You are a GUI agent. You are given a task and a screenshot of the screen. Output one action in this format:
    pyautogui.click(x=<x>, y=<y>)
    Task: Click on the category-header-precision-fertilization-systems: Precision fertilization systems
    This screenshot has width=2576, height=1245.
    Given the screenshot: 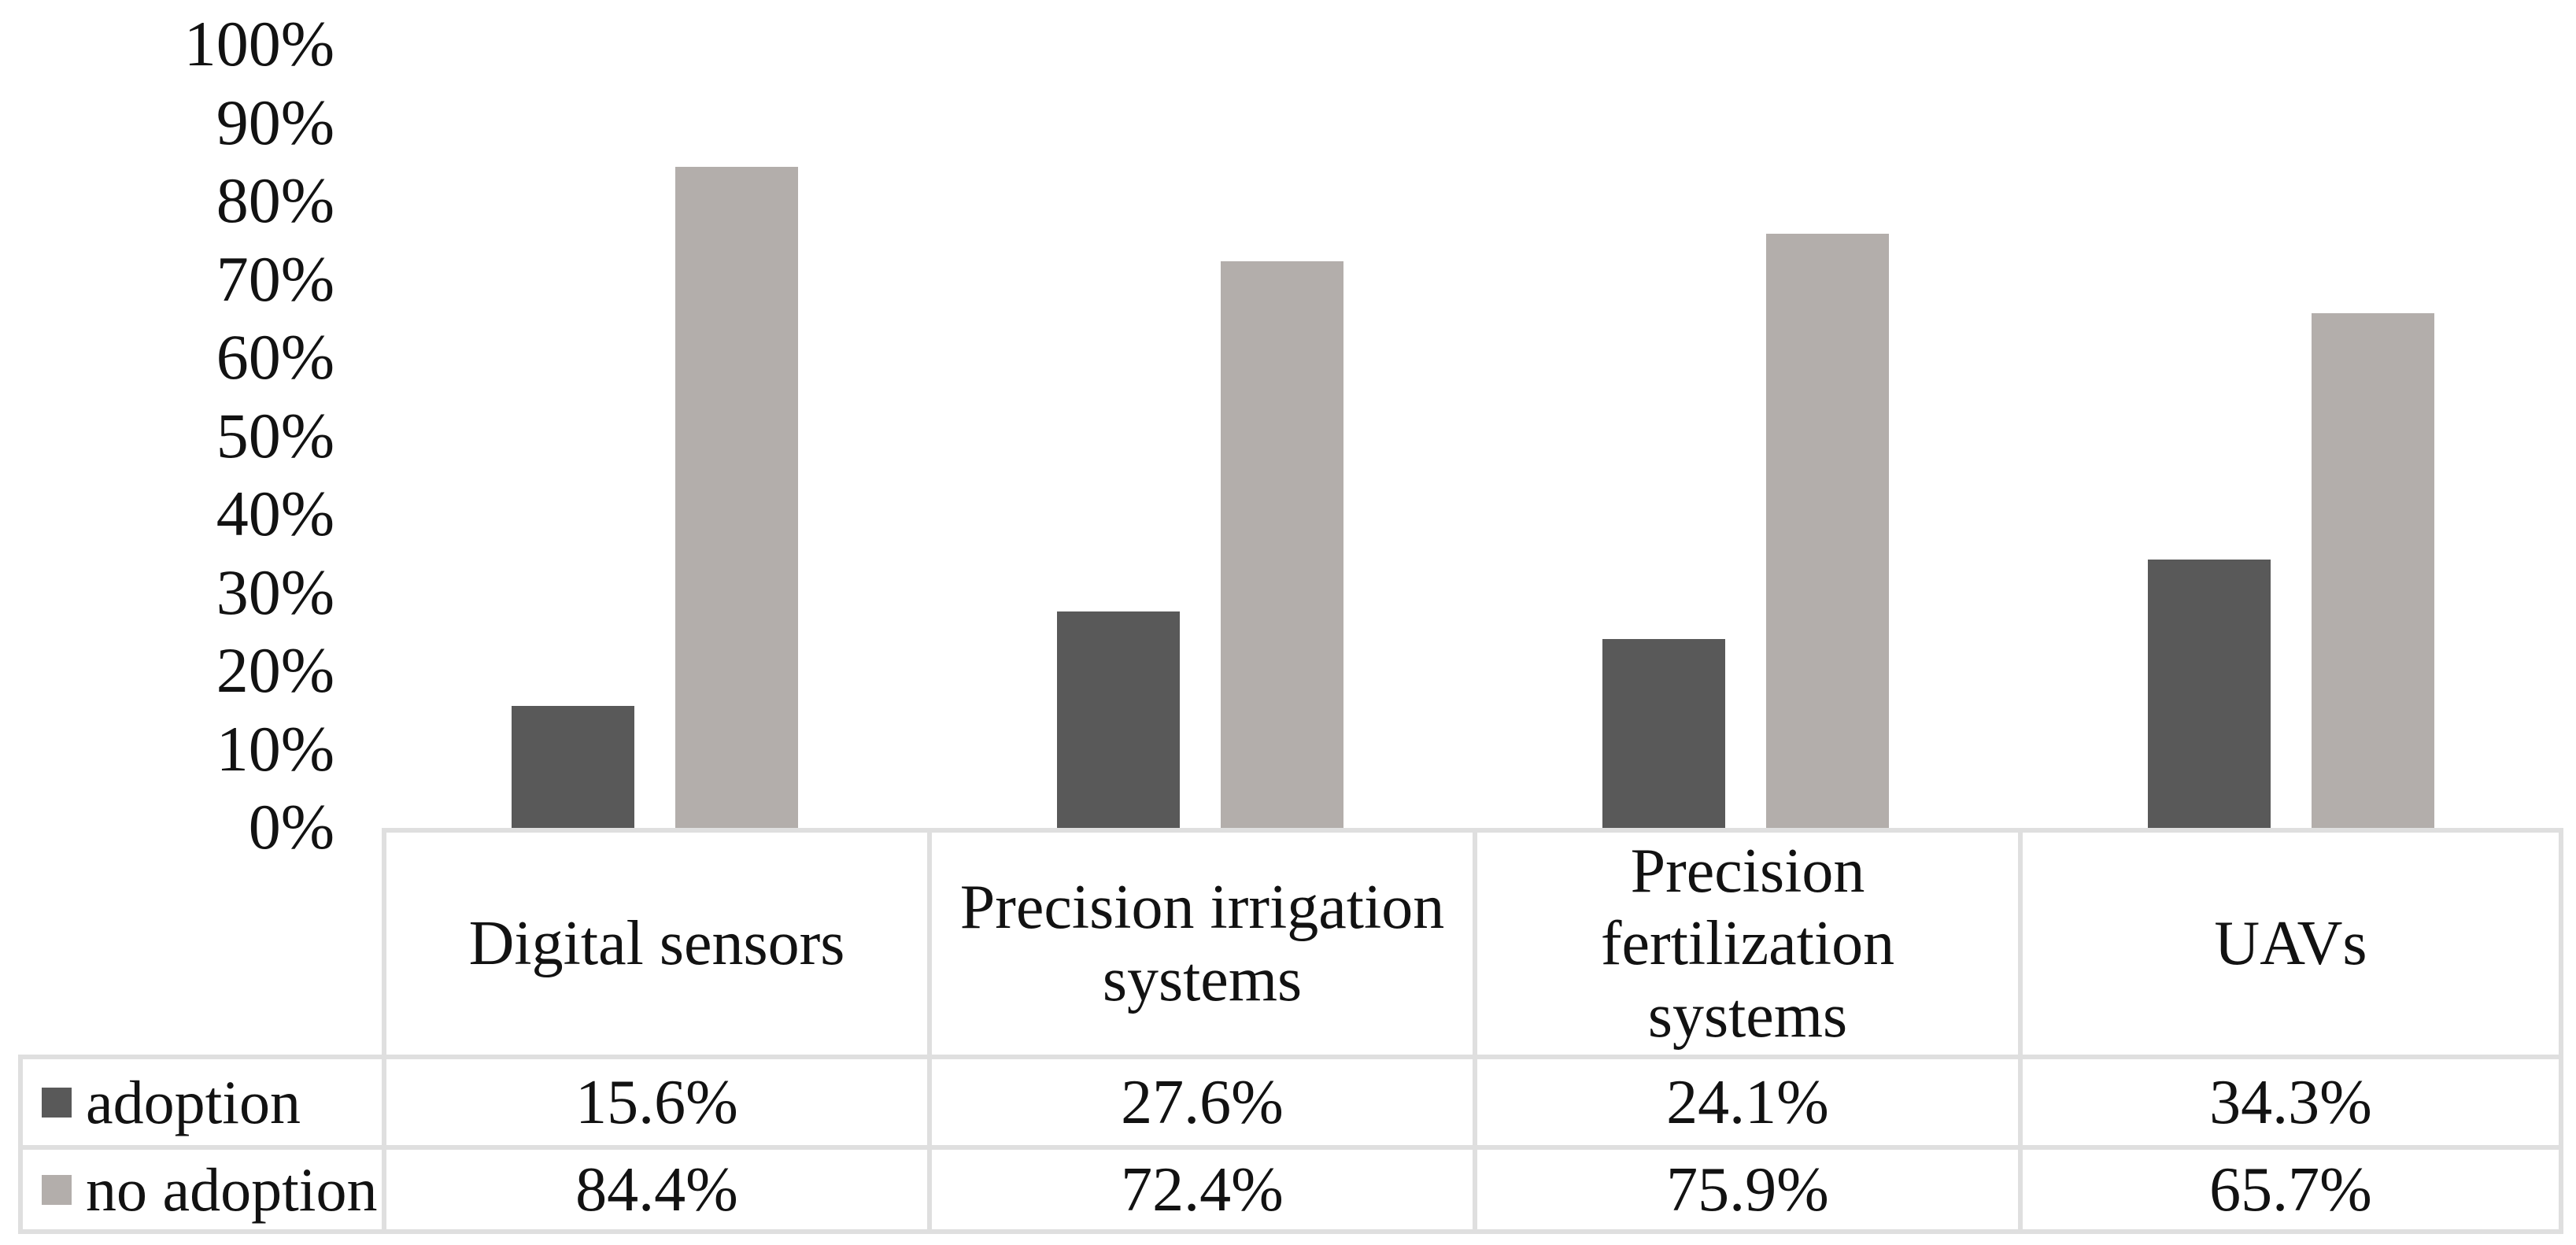 What is the action you would take?
    pyautogui.click(x=1745, y=942)
    